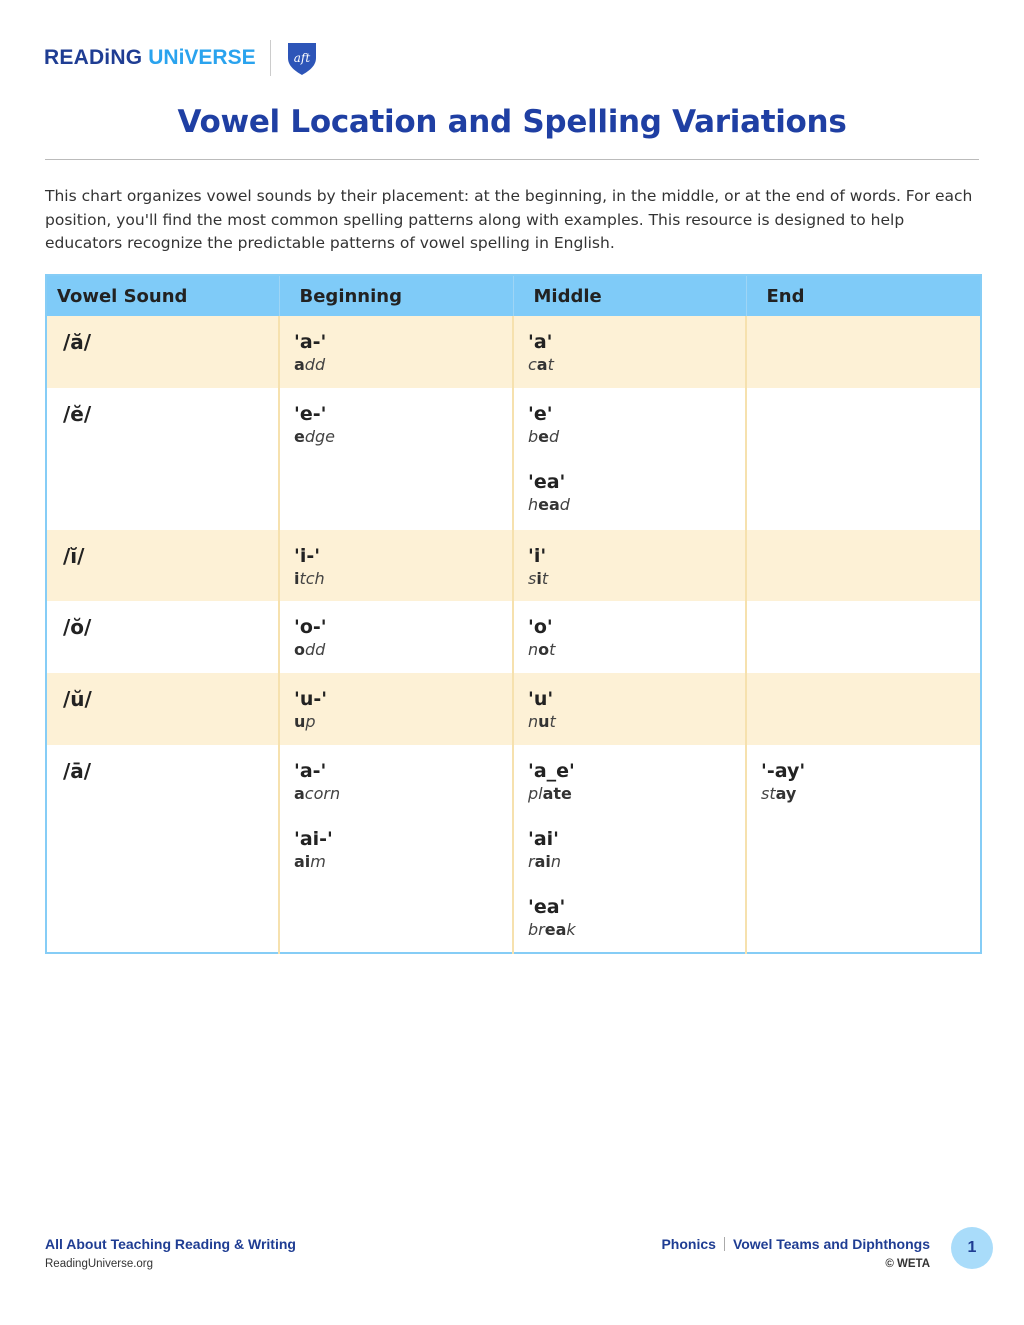 The height and width of the screenshot is (1325, 1024). I want to click on spelling-entry: 'a-' acorn, so click(396, 782).